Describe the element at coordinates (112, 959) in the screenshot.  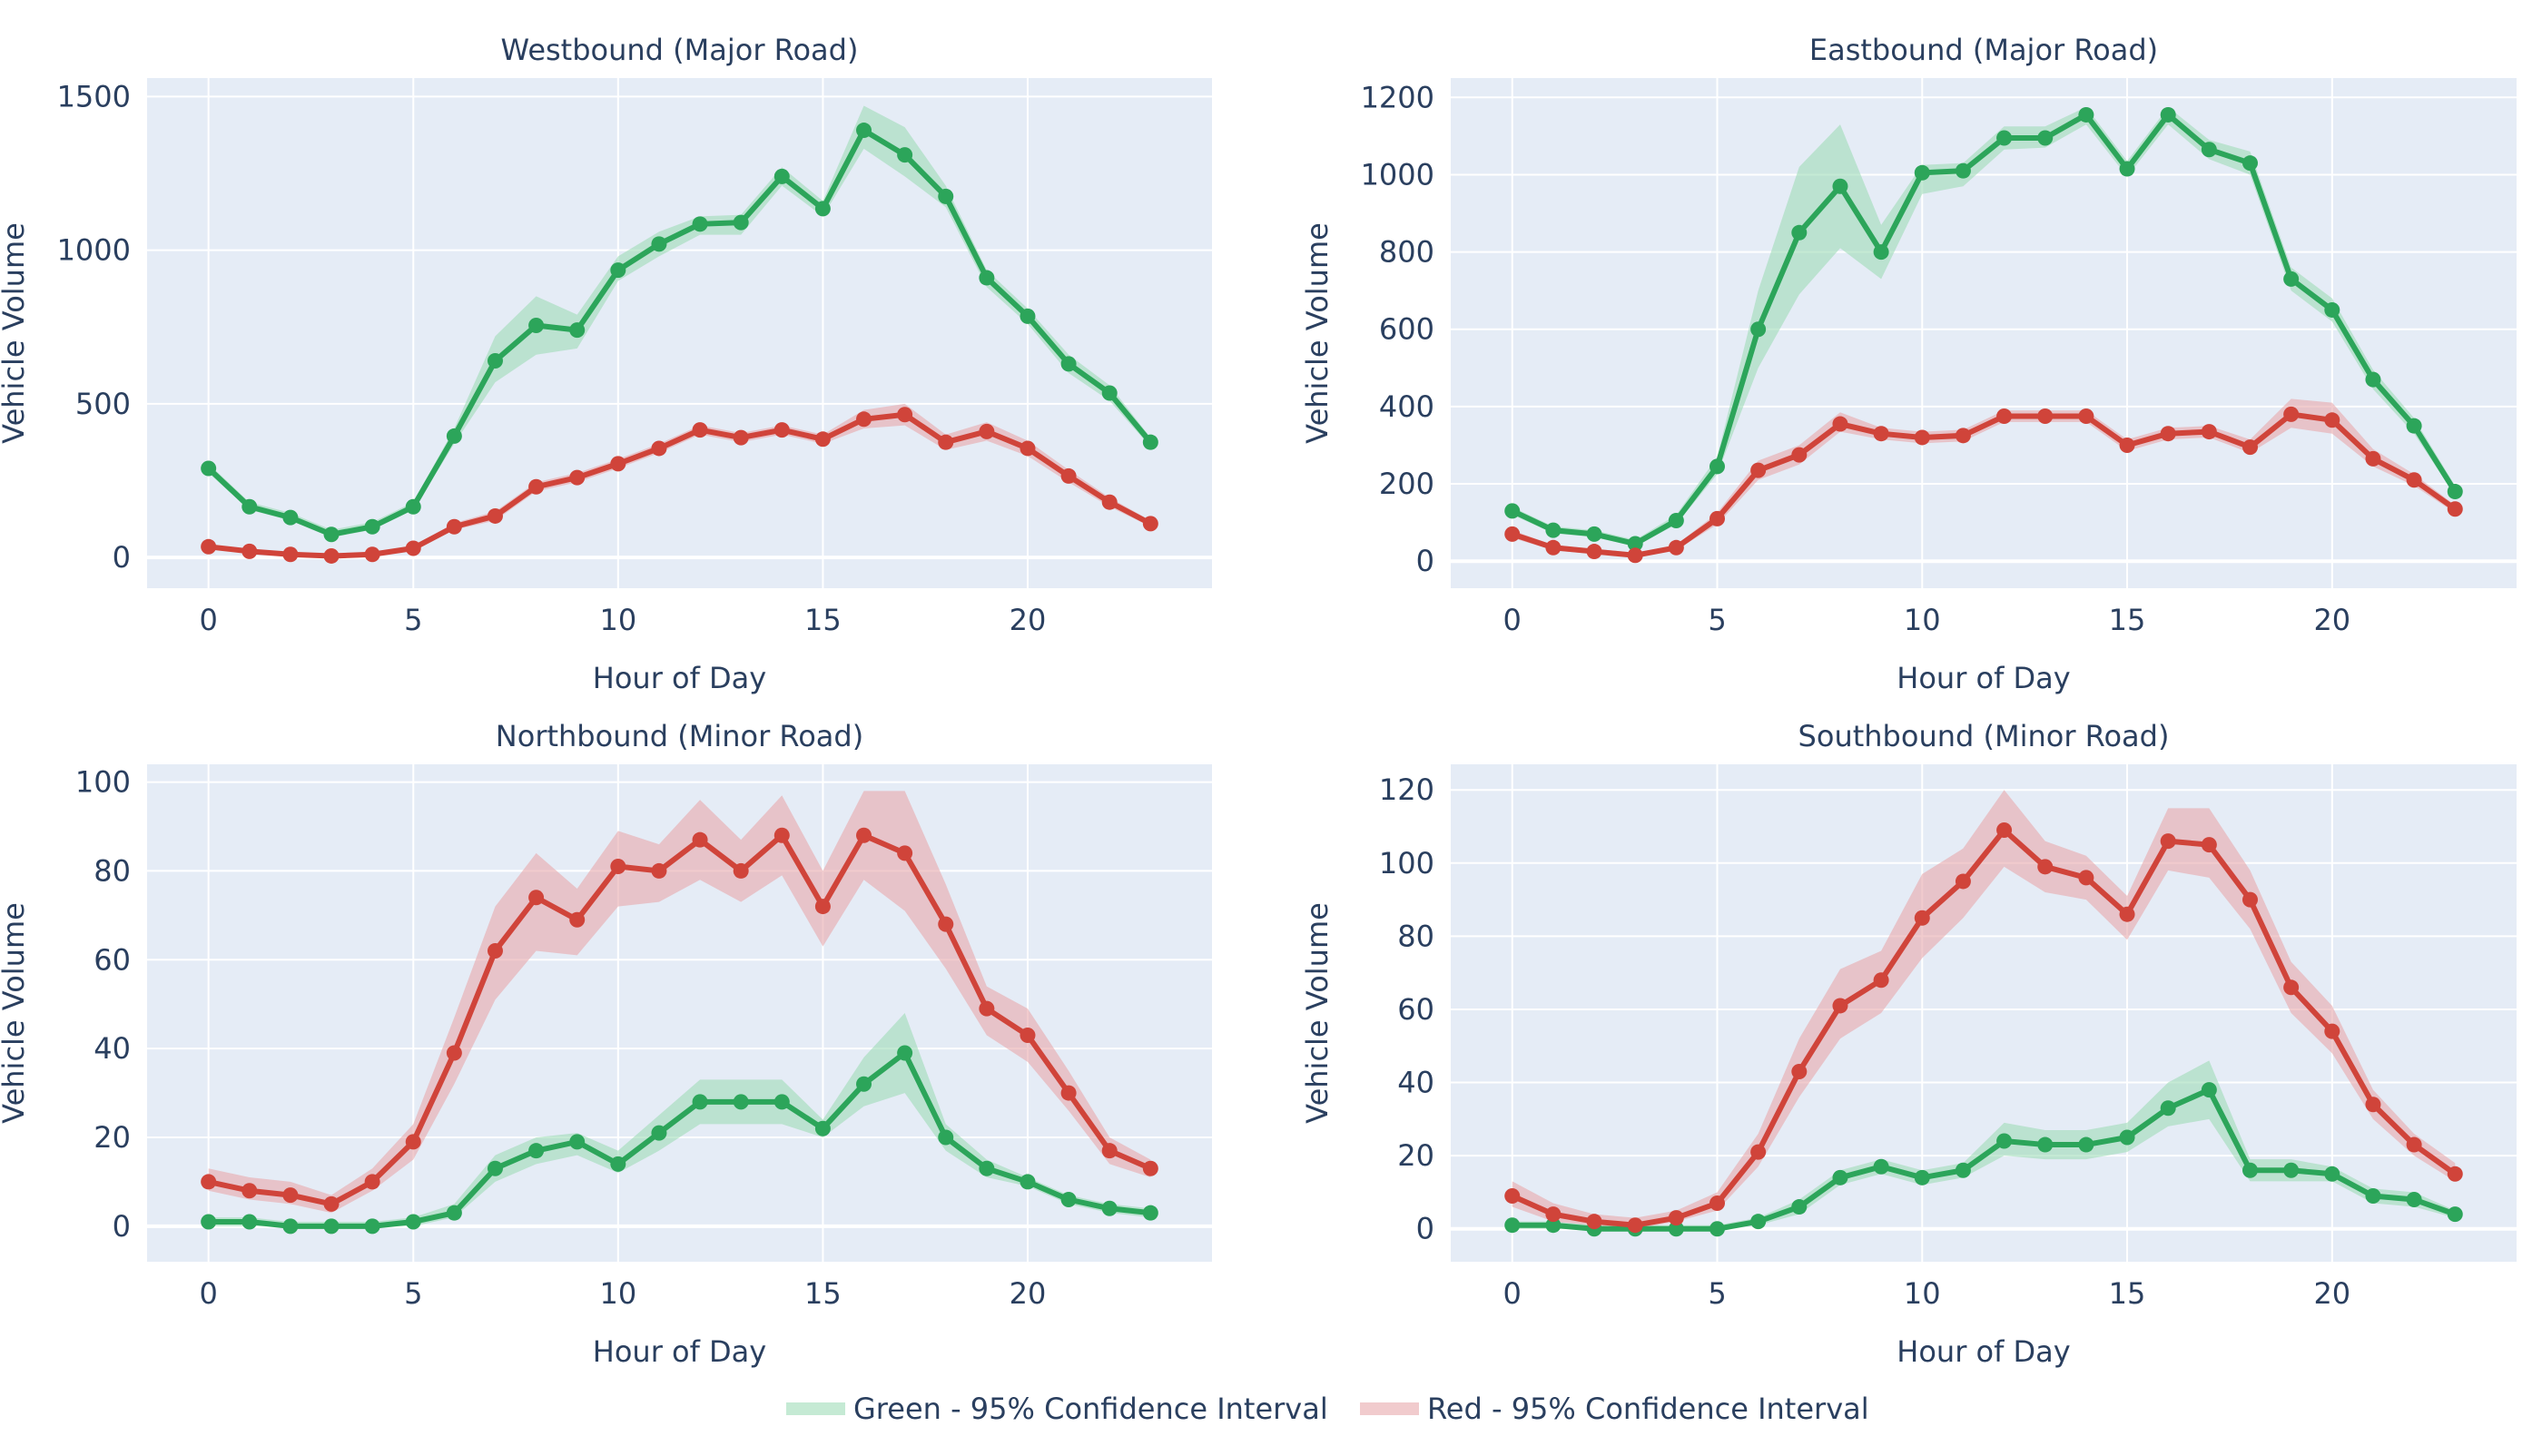
I see `y-tick-label: 60` at that location.